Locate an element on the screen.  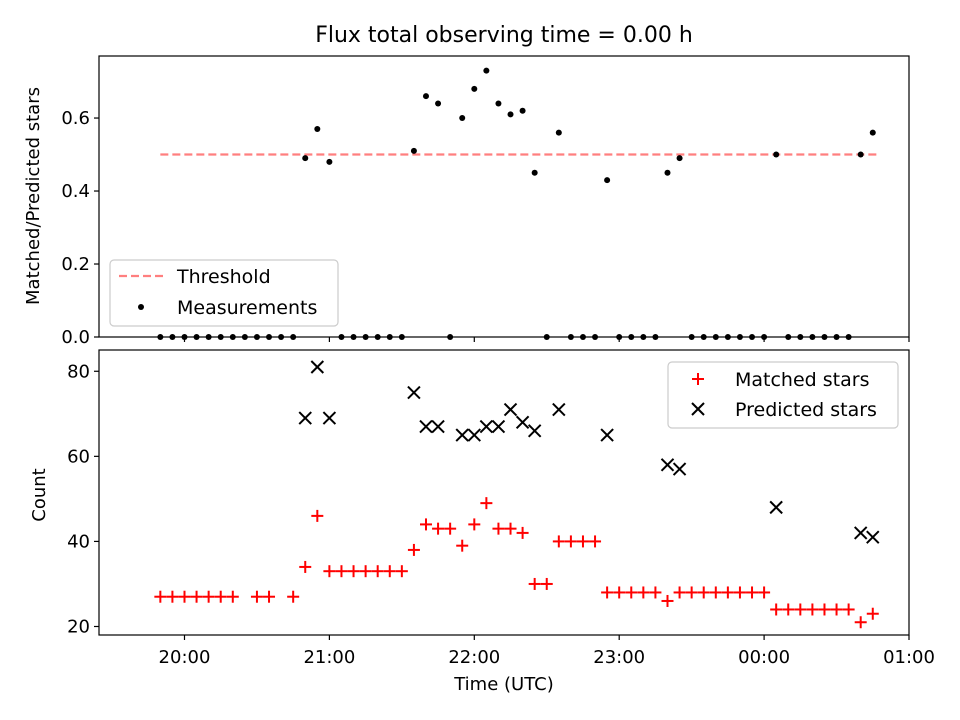
top-y-tick-label: 0.0 is located at coordinates (75, 337).